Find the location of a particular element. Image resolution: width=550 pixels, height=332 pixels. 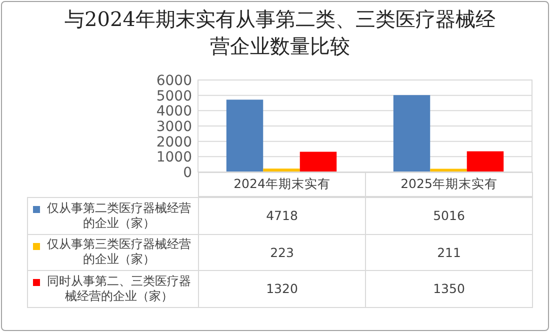

data-label: 1350 is located at coordinates (449, 289).